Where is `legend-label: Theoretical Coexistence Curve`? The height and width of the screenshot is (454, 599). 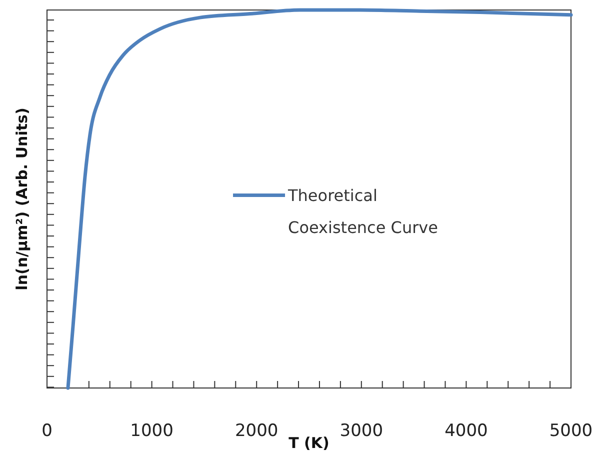 legend-label: Theoretical Coexistence Curve is located at coordinates (362, 212).